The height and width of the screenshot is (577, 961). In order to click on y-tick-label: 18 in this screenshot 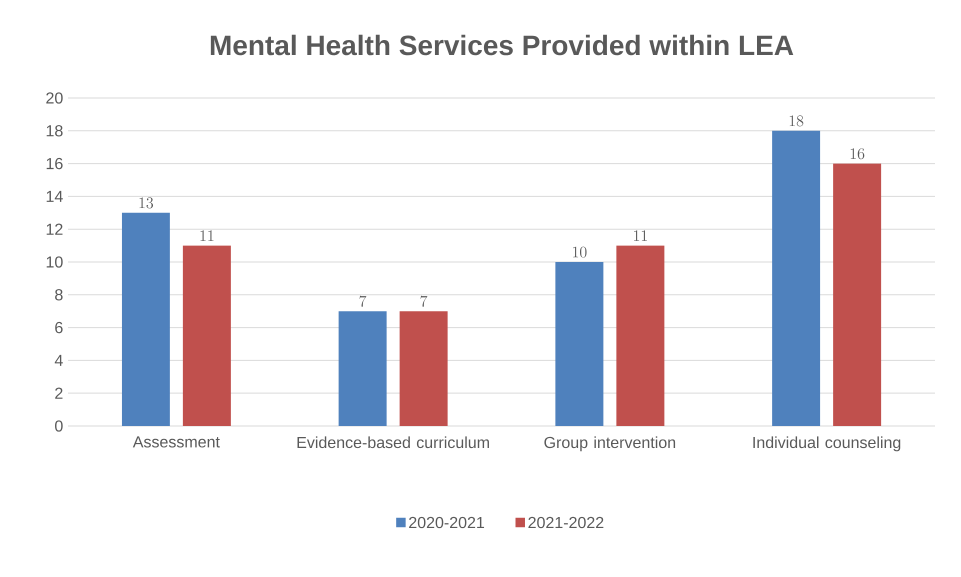, I will do `click(54, 130)`.